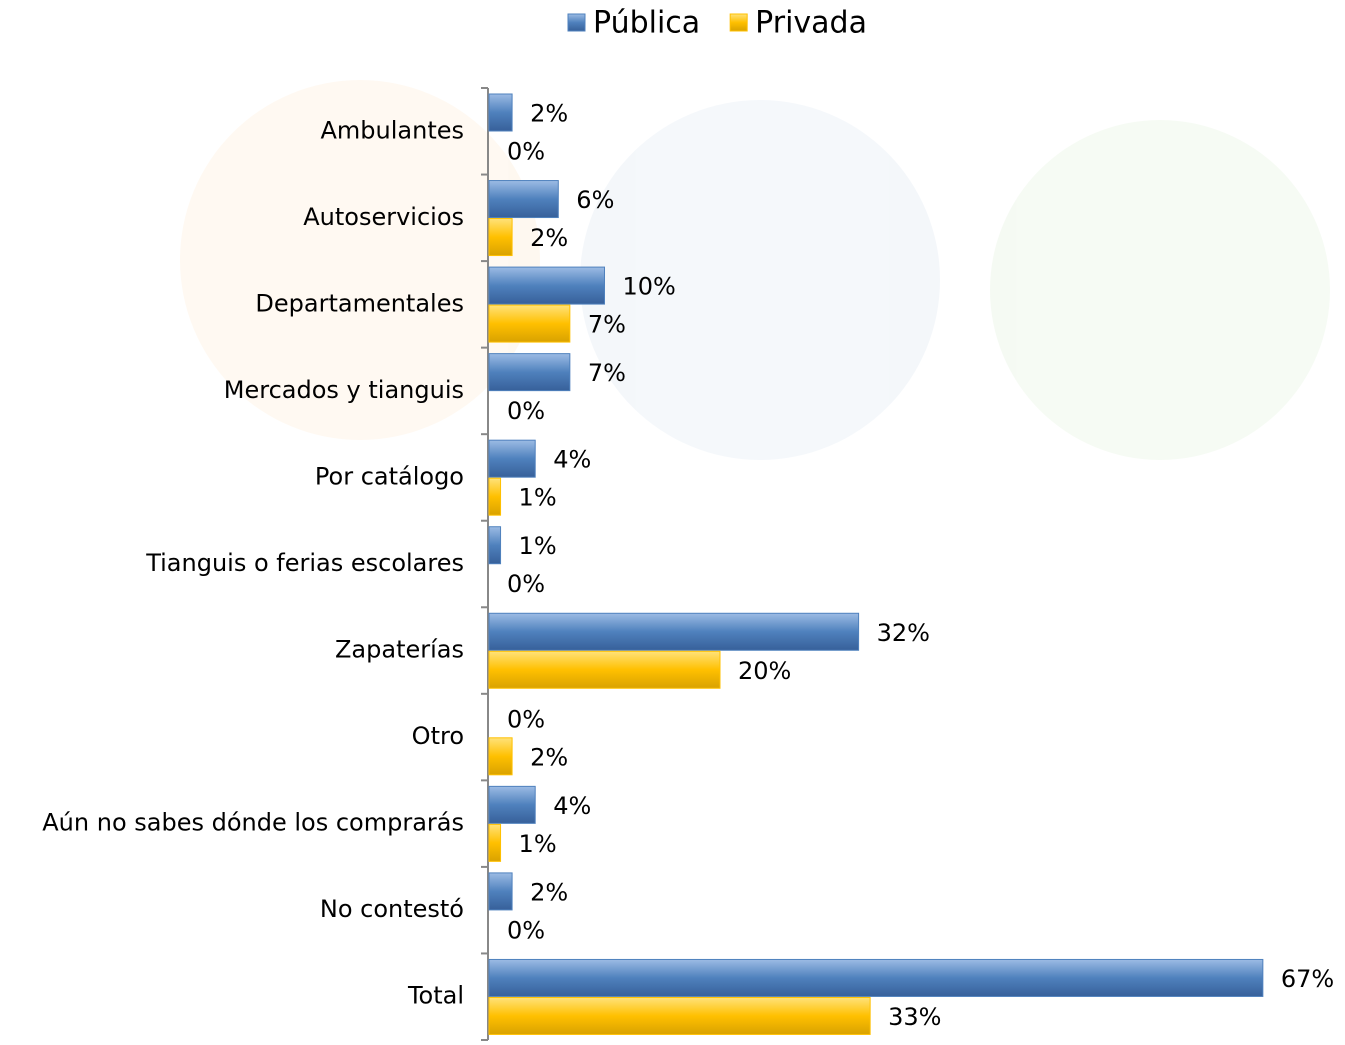 This screenshot has height=1045, width=1345. What do you see at coordinates (649, 287) in the screenshot?
I see `data-label: 10%` at bounding box center [649, 287].